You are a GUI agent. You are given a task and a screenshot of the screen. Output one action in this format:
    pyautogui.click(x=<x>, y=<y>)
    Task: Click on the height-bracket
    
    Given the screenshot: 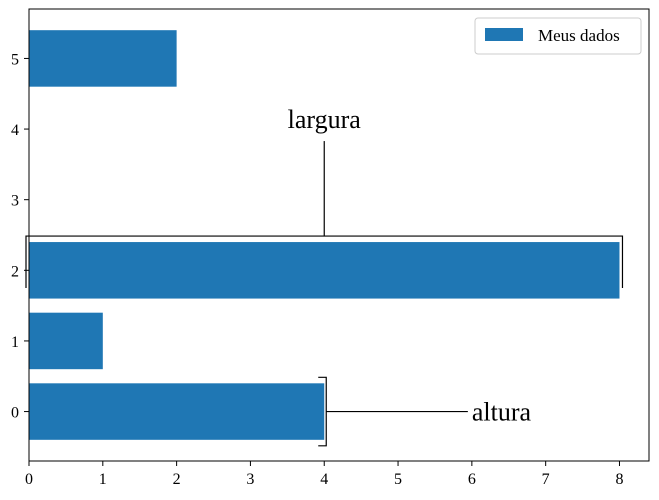 What is the action you would take?
    pyautogui.click(x=322, y=411)
    